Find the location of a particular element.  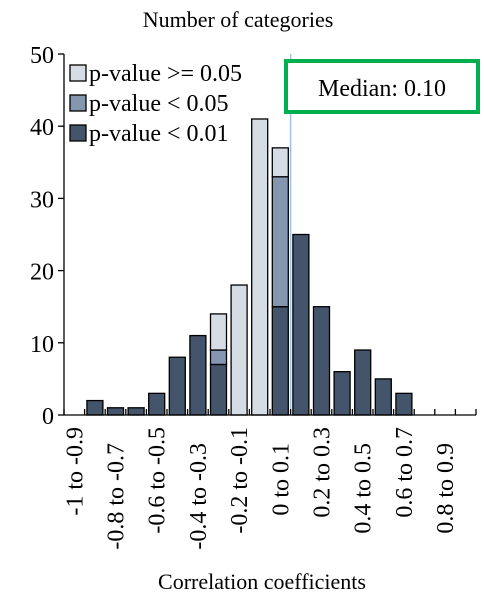

legend-label: p-value >= 0.05 is located at coordinates (165, 74).